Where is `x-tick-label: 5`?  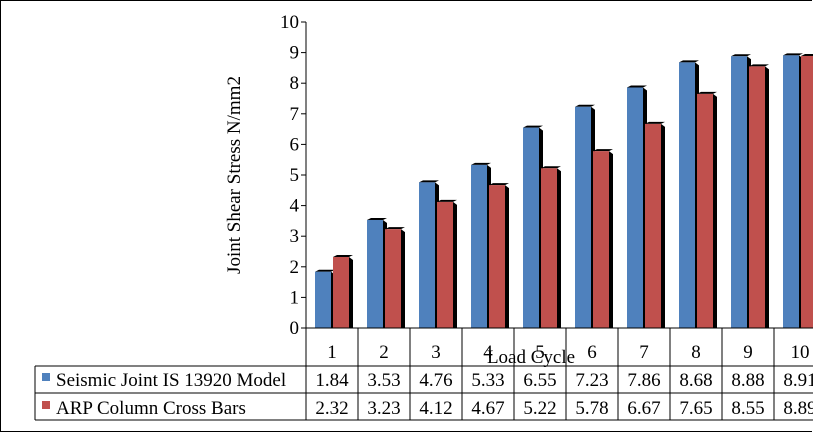
x-tick-label: 5 is located at coordinates (540, 352).